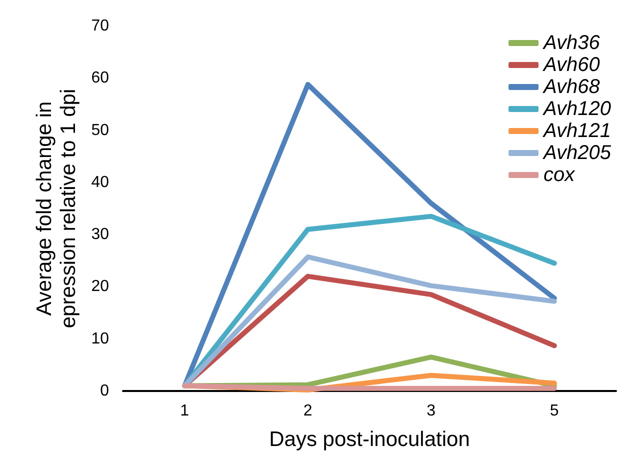  I want to click on y-tick-label: 10, so click(100, 339).